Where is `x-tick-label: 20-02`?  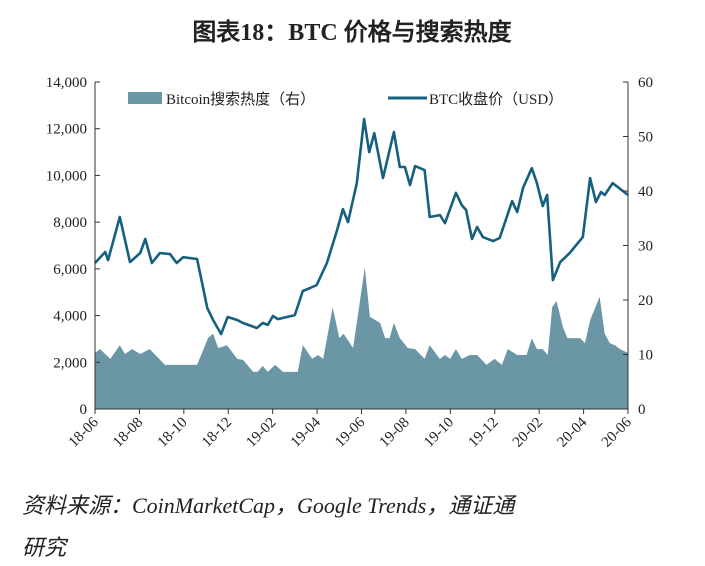 x-tick-label: 20-02 is located at coordinates (528, 433).